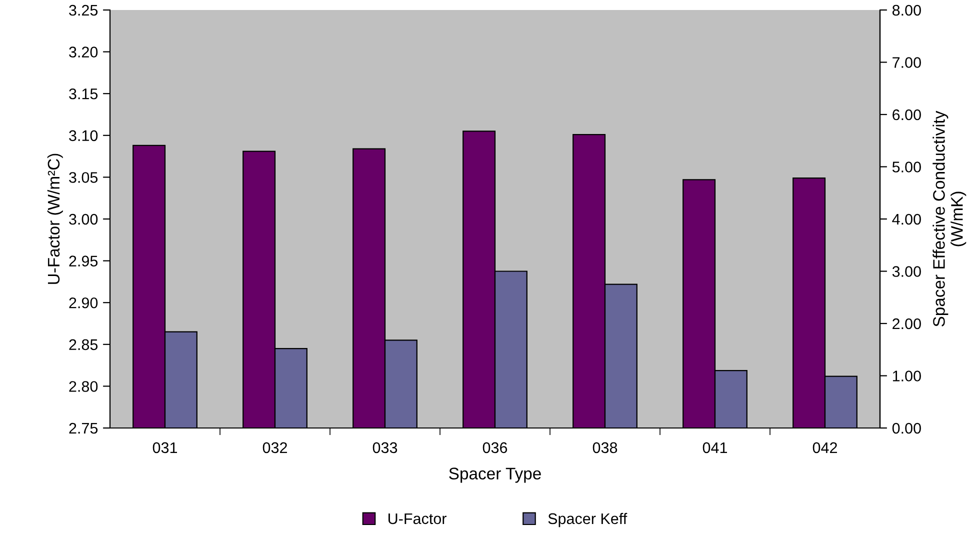 Image resolution: width=975 pixels, height=542 pixels. Describe the element at coordinates (906, 376) in the screenshot. I see `y2-tick-label: 1.00` at that location.